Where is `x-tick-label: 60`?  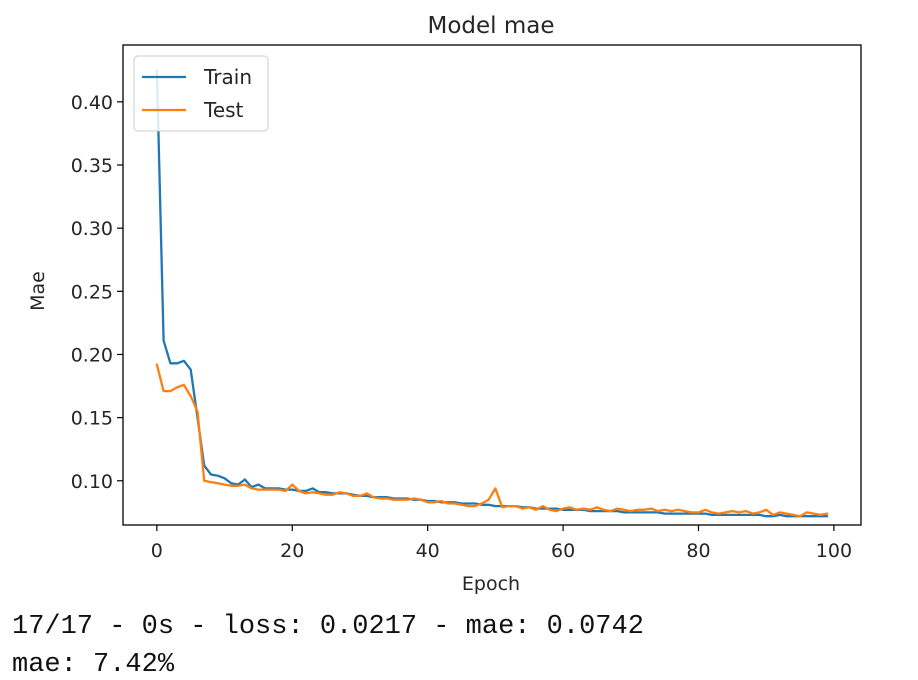
x-tick-label: 60 is located at coordinates (563, 551).